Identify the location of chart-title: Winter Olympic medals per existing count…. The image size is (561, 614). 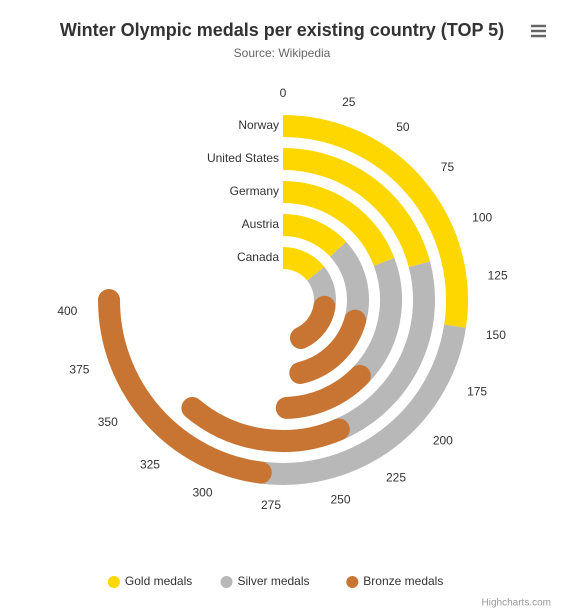
(282, 30).